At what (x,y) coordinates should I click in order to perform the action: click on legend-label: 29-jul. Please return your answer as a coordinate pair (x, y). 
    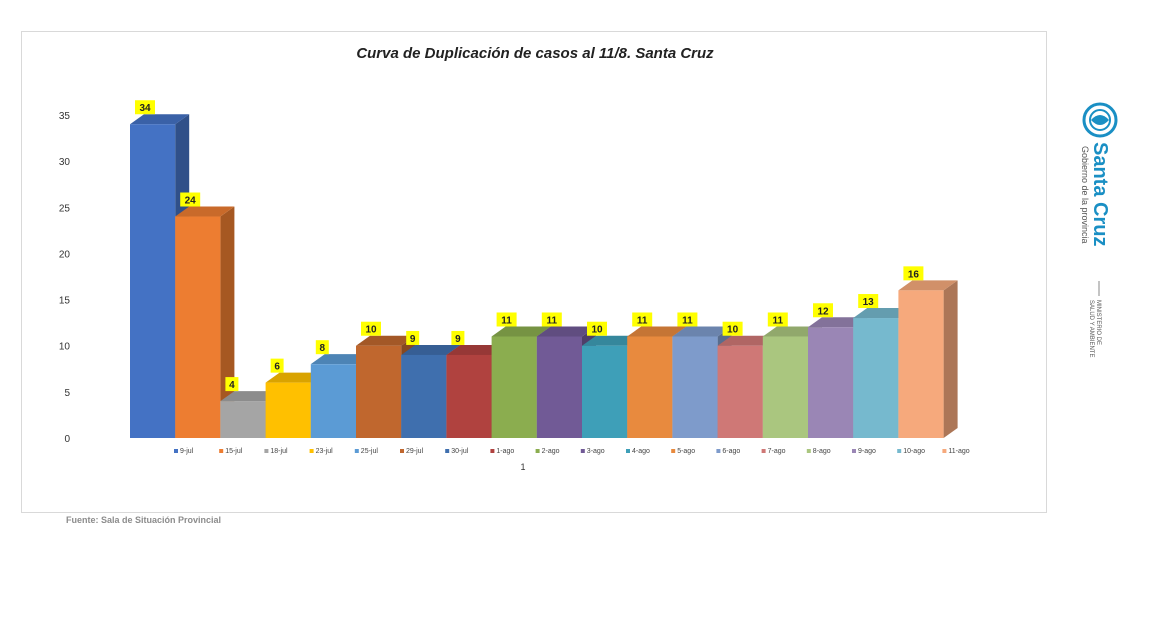
    Looking at the image, I should click on (415, 451).